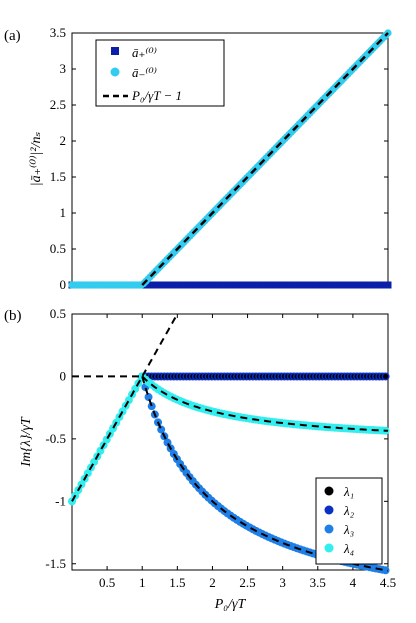  I want to click on y-tick-label-a: 0, so click(63, 284).